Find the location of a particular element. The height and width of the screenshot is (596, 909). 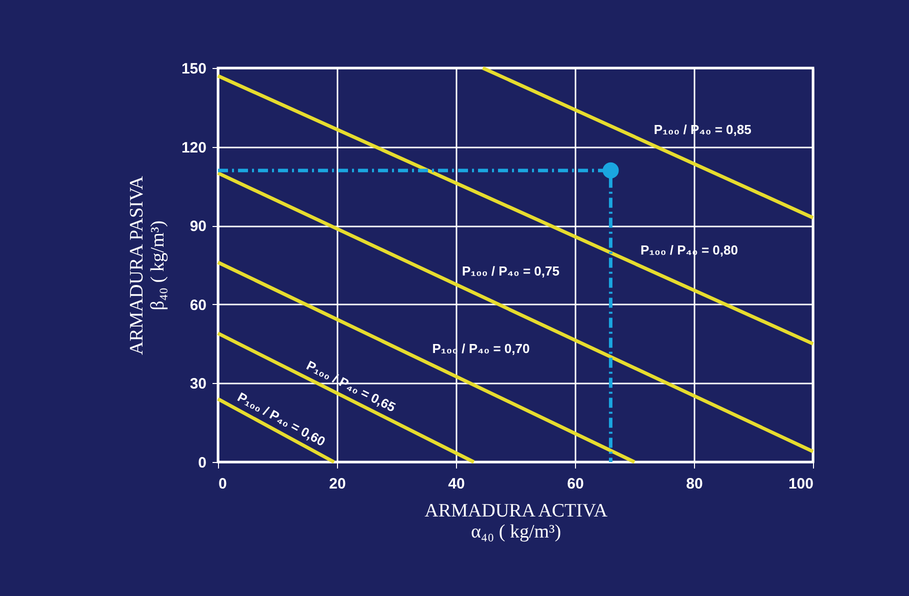

x-tick-label: 100 is located at coordinates (801, 484).